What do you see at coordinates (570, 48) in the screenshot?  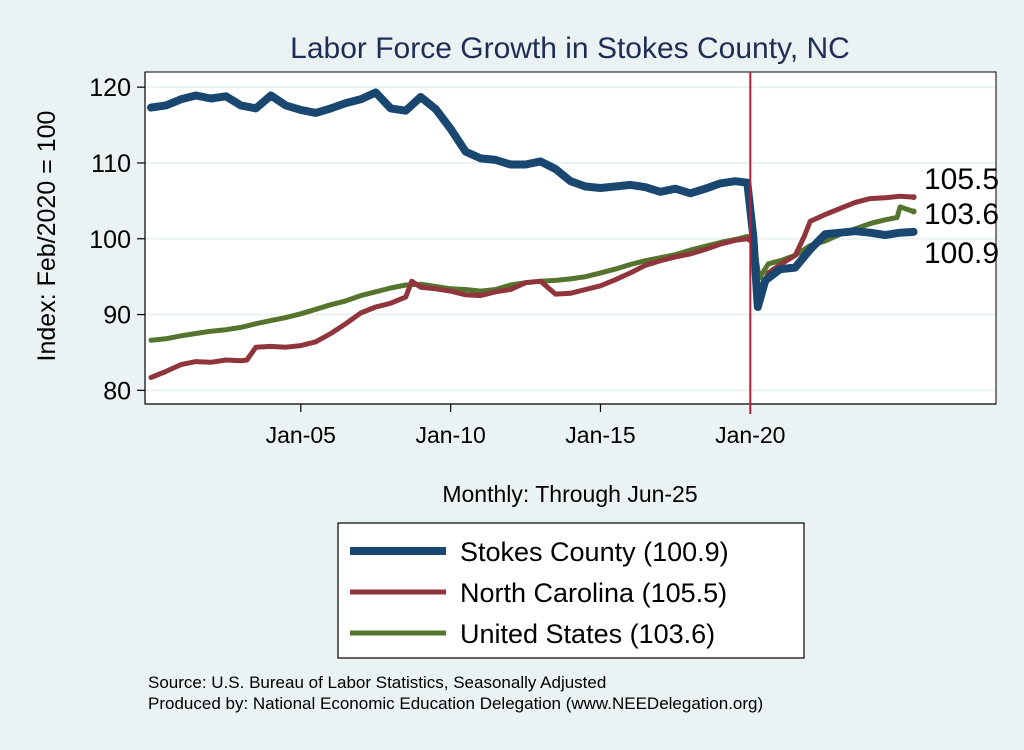 I see `chart-title: Labor Force Growth in Stokes County, NC` at bounding box center [570, 48].